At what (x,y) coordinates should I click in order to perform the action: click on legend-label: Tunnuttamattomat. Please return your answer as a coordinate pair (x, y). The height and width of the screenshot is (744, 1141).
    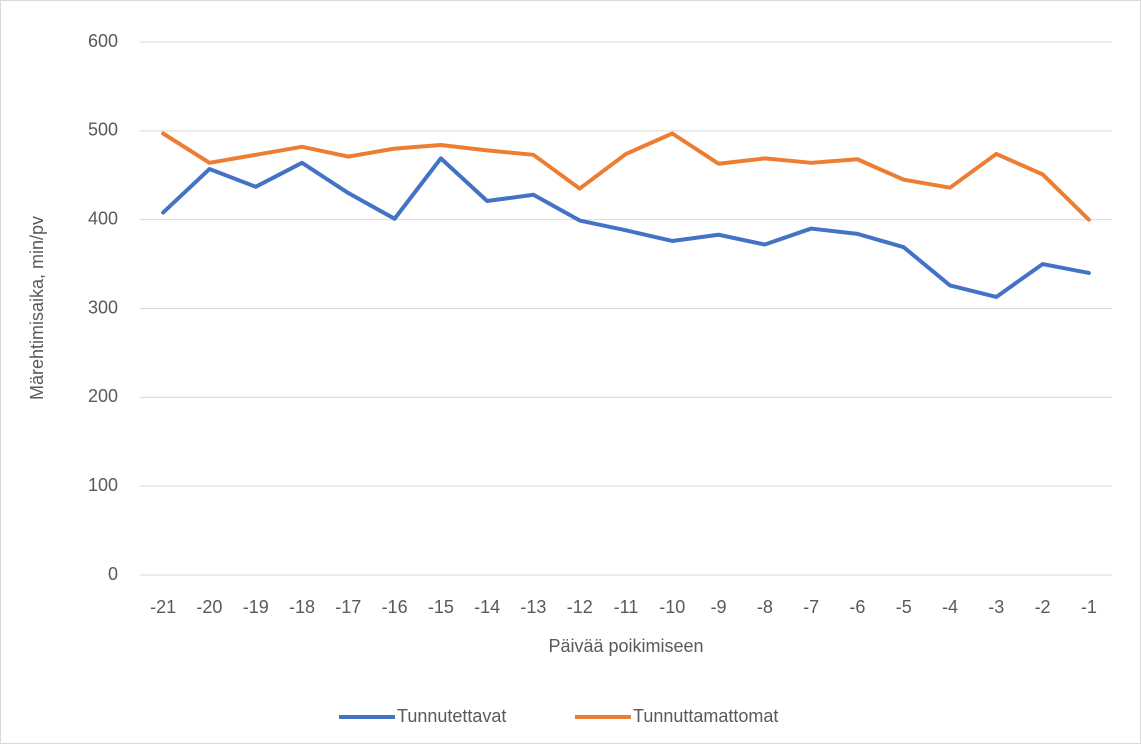
    Looking at the image, I should click on (705, 716).